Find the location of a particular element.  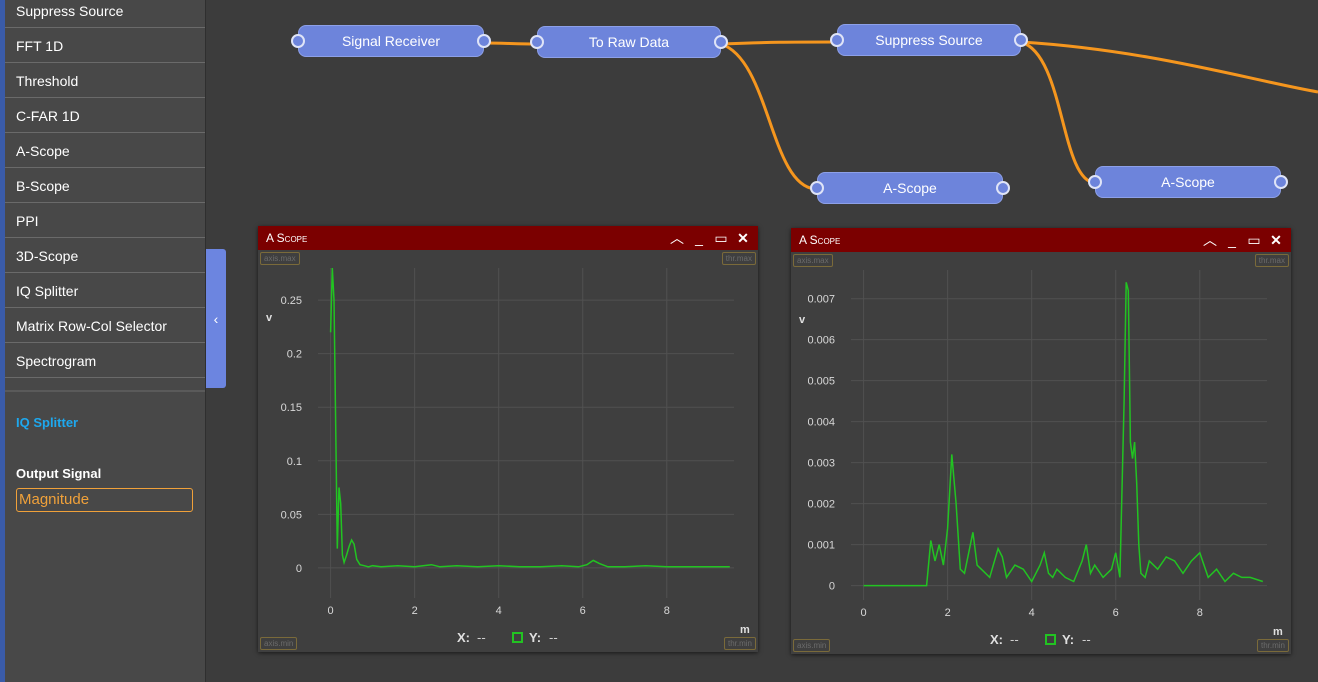

node-label: Signal Receiver is located at coordinates (391, 41).